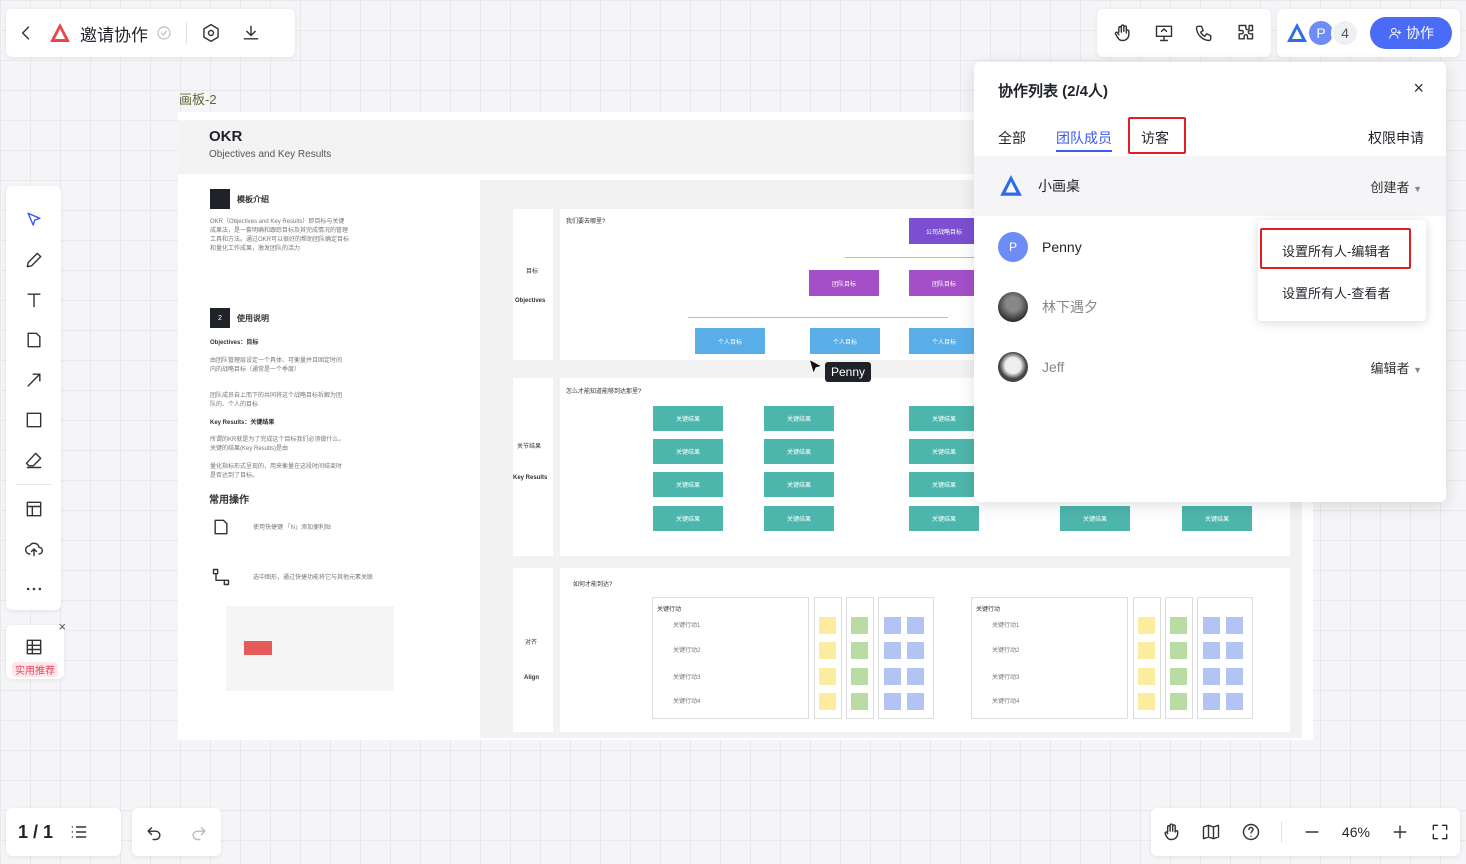  I want to click on member-role: 创建者 ▼, so click(1396, 186).